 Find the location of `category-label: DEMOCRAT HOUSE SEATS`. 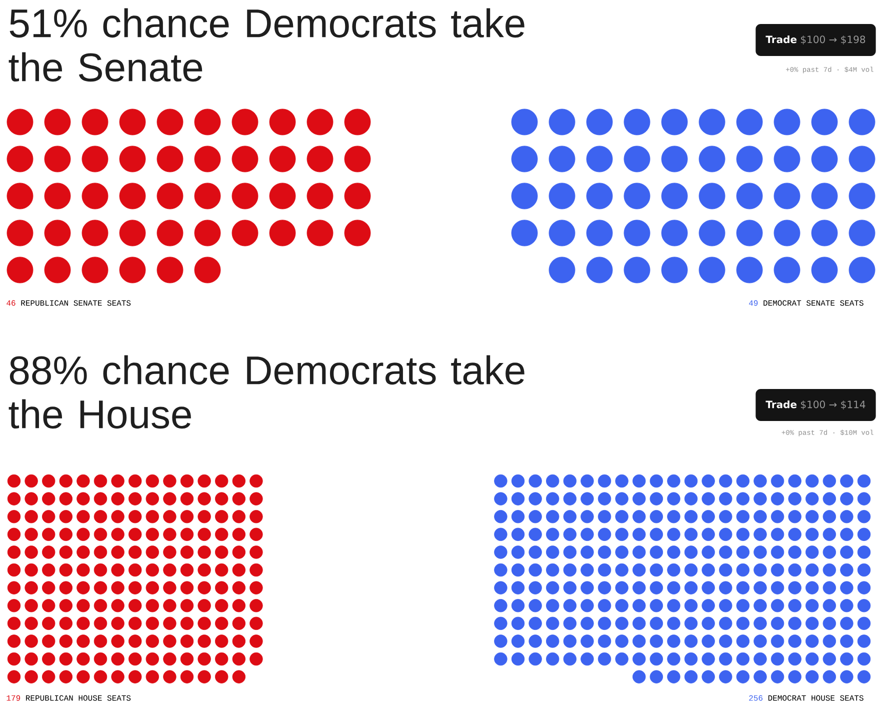

category-label: DEMOCRAT HOUSE SEATS is located at coordinates (816, 698).